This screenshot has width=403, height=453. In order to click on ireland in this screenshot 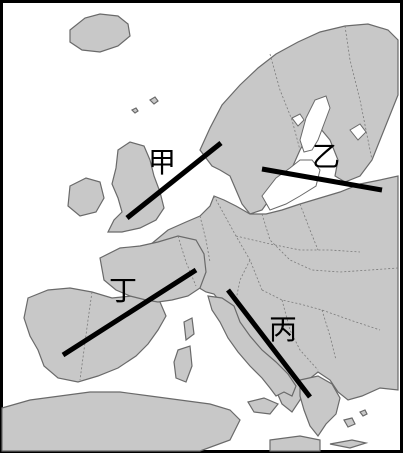, I will do `click(86, 197)`.